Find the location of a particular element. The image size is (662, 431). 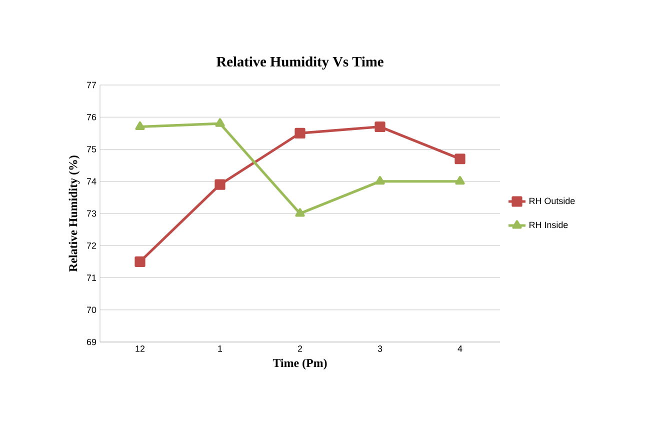

x-tick-label: 3 is located at coordinates (380, 349).